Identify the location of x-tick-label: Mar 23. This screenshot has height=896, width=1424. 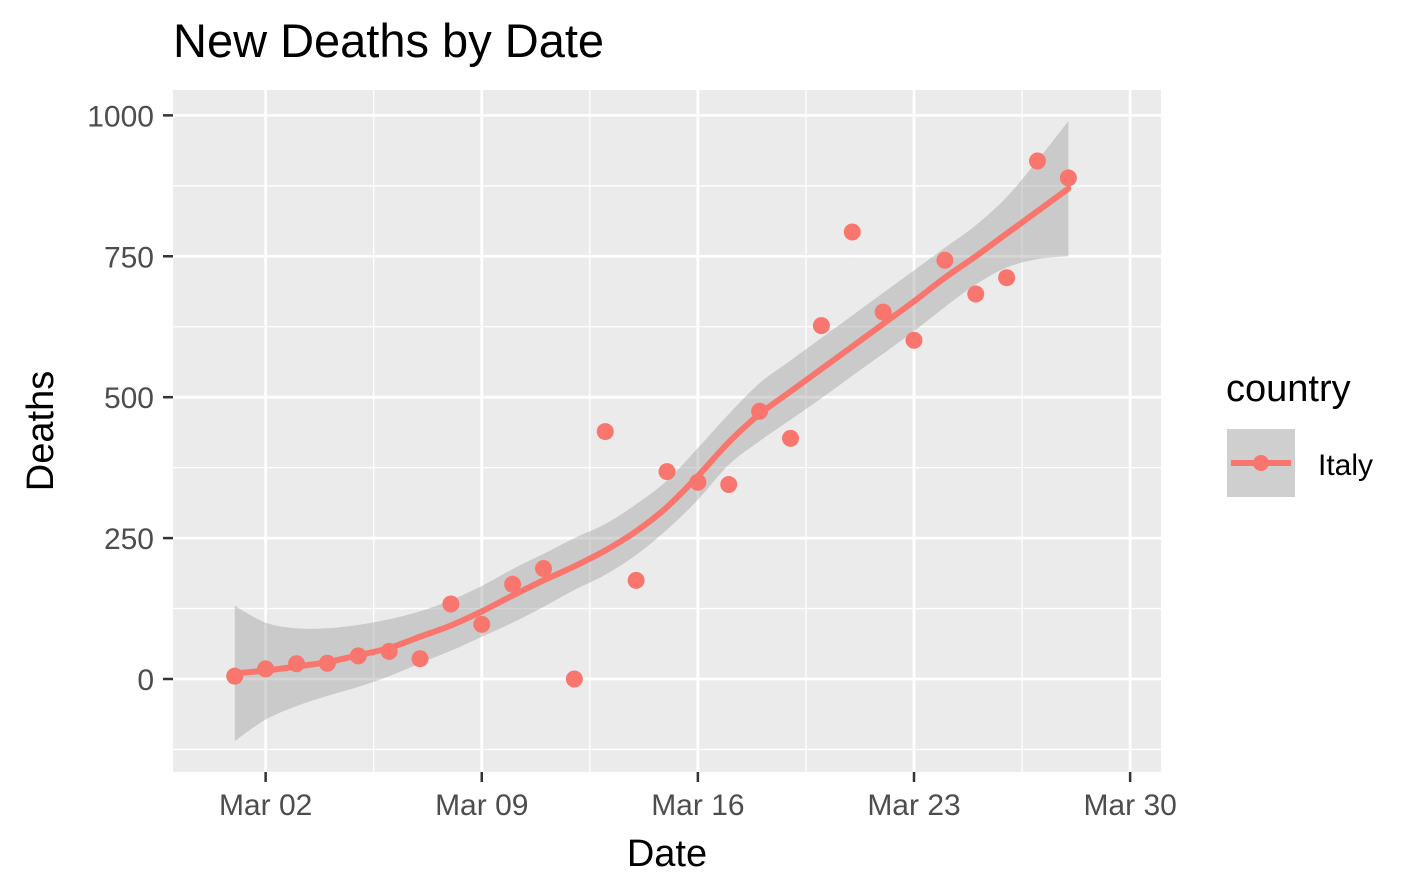
(913, 805).